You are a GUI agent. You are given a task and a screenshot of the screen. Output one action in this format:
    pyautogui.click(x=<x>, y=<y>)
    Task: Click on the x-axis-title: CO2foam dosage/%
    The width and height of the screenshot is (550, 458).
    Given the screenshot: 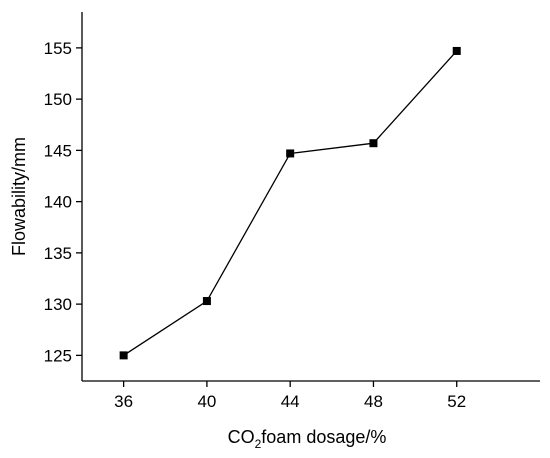 What is the action you would take?
    pyautogui.click(x=307, y=439)
    